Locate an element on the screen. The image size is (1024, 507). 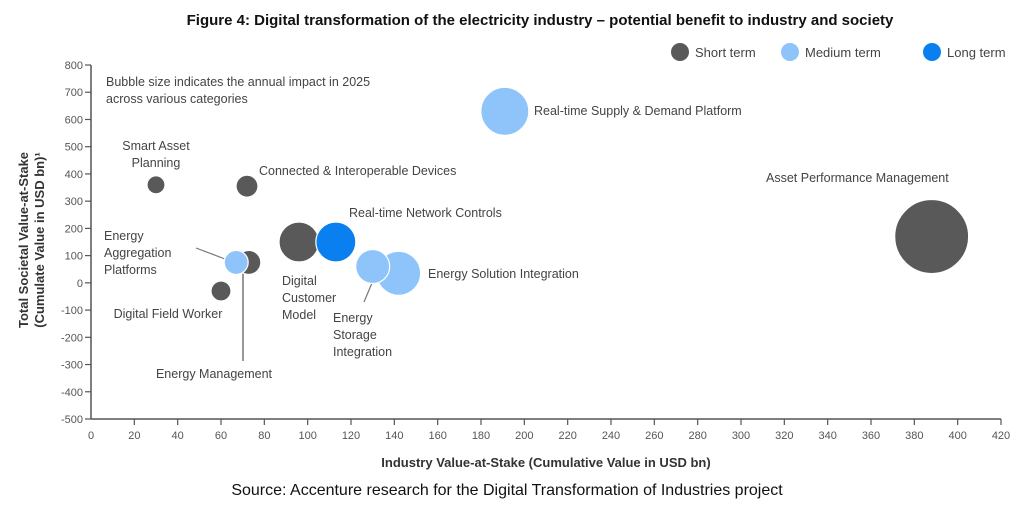
bubble-label-line: Real-time Supply & Demand Platform is located at coordinates (638, 111).